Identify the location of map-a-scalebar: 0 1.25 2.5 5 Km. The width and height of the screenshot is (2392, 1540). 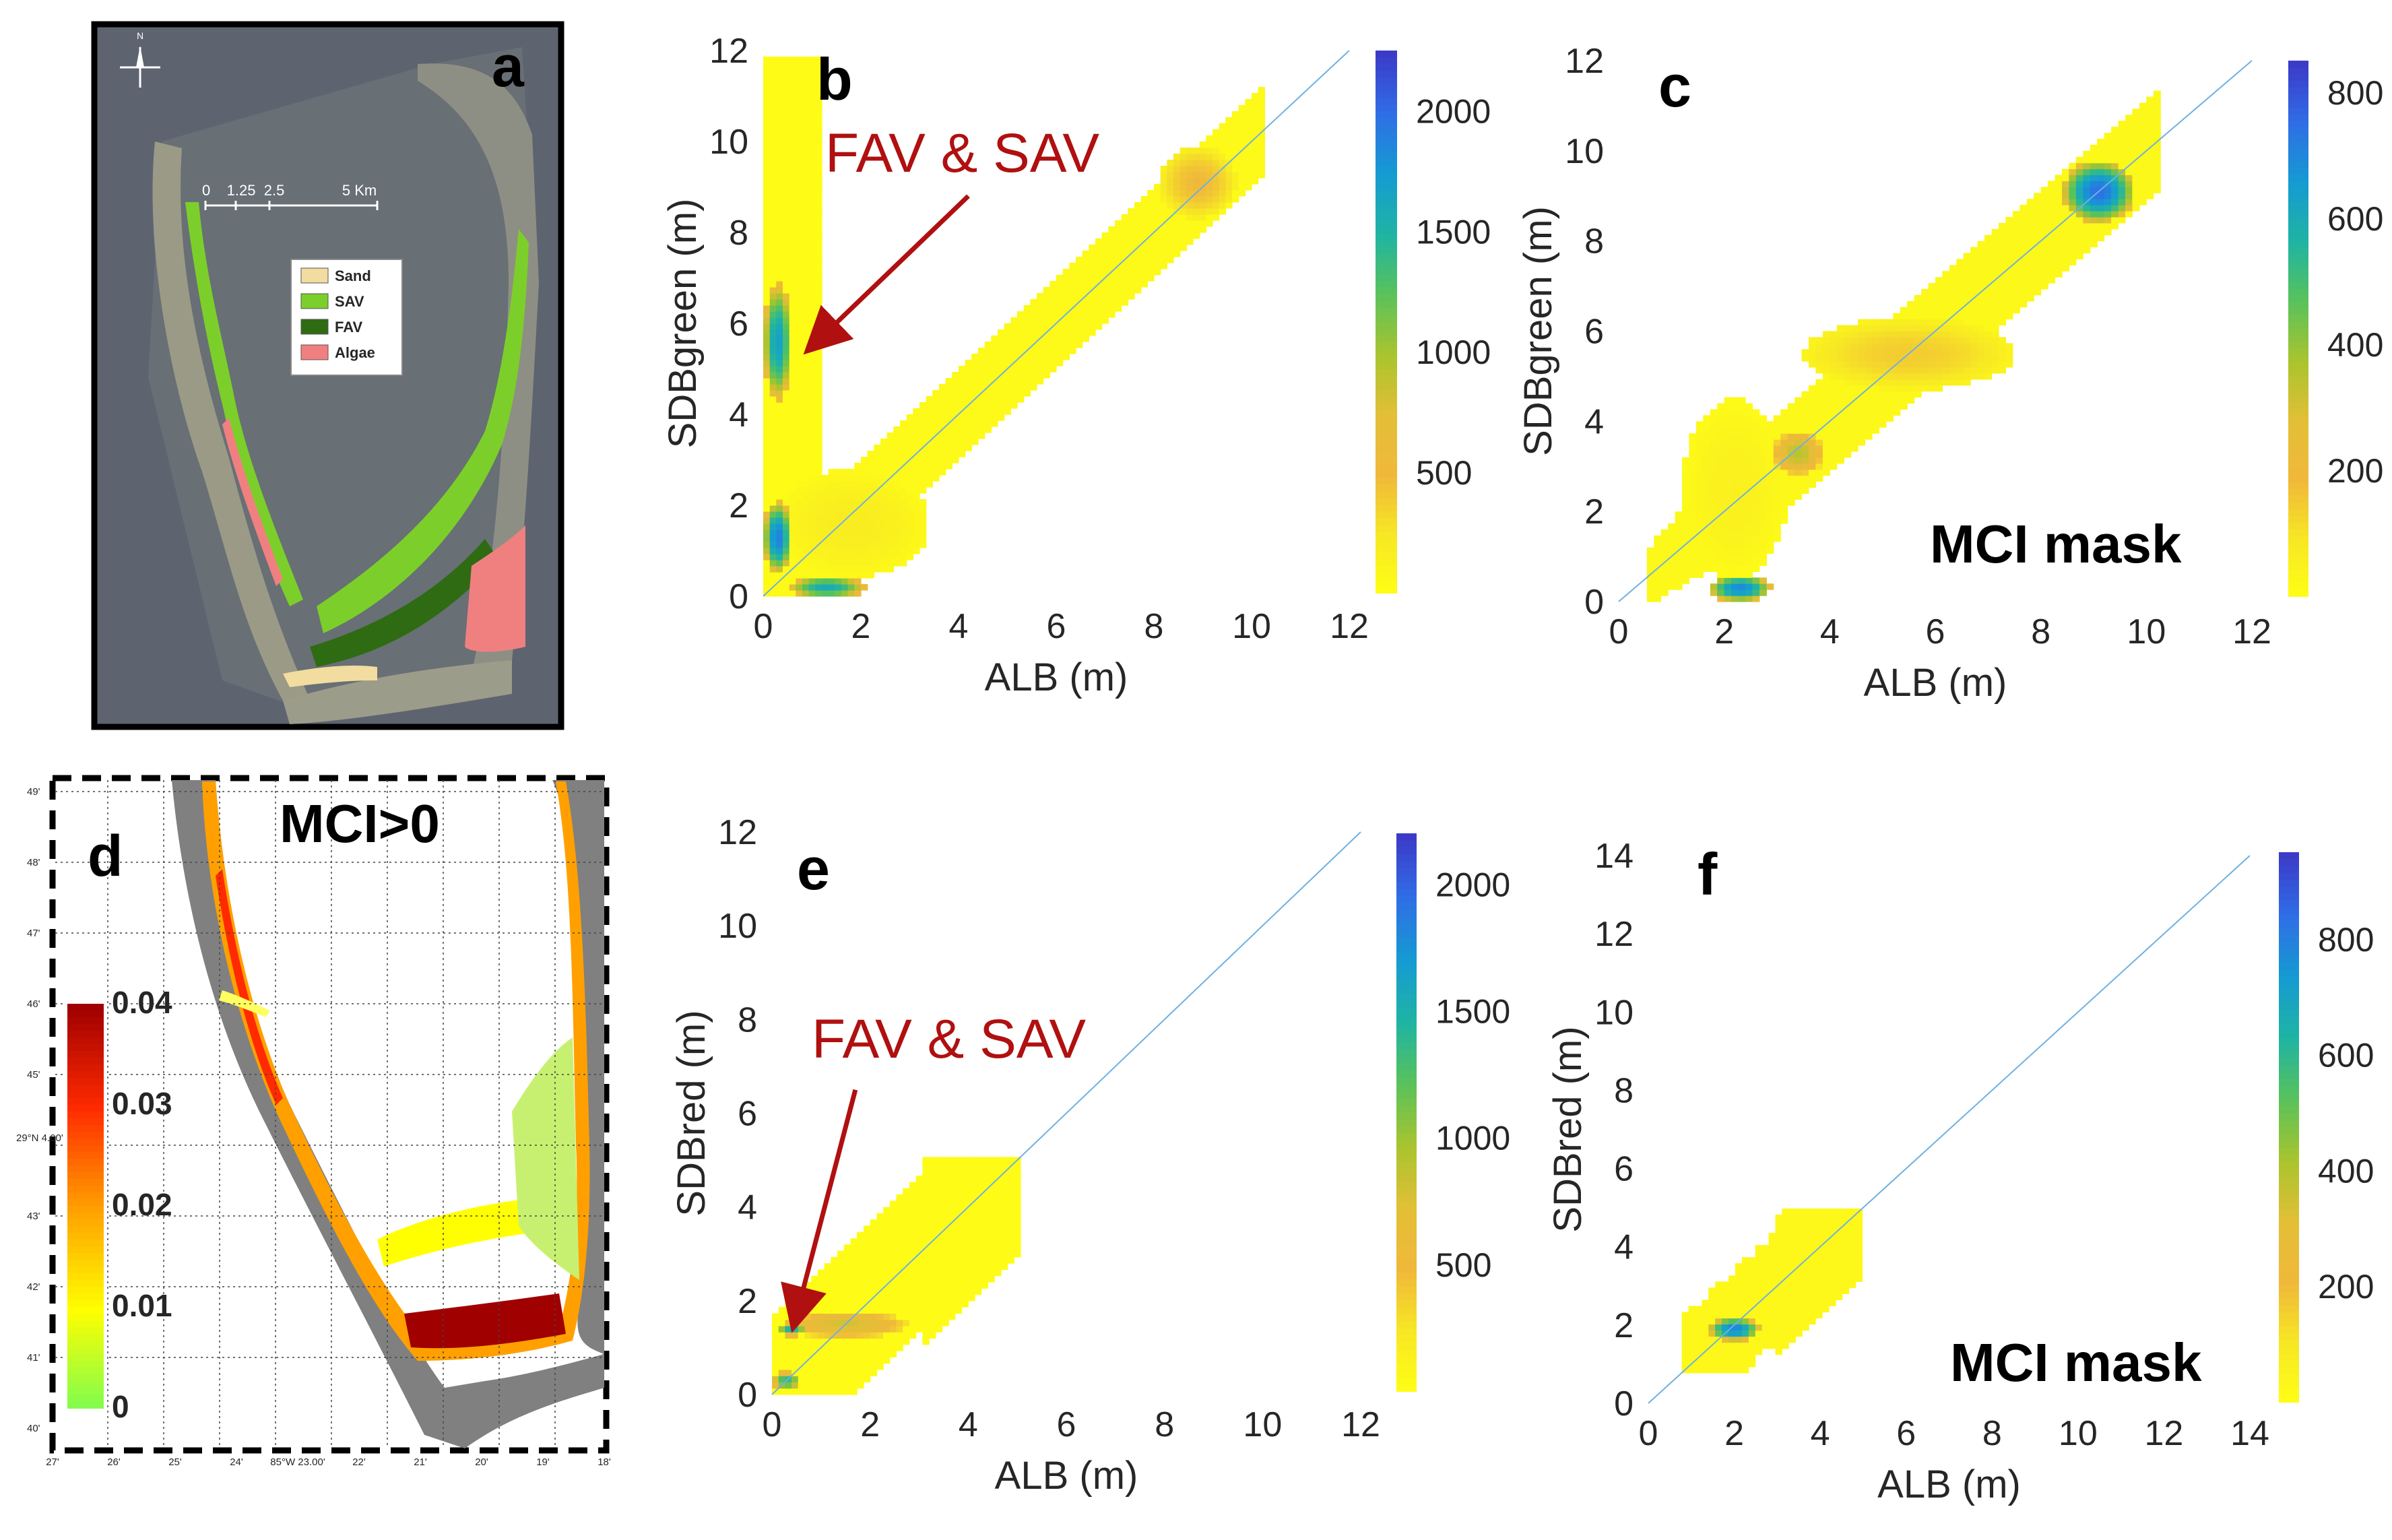
(290, 196).